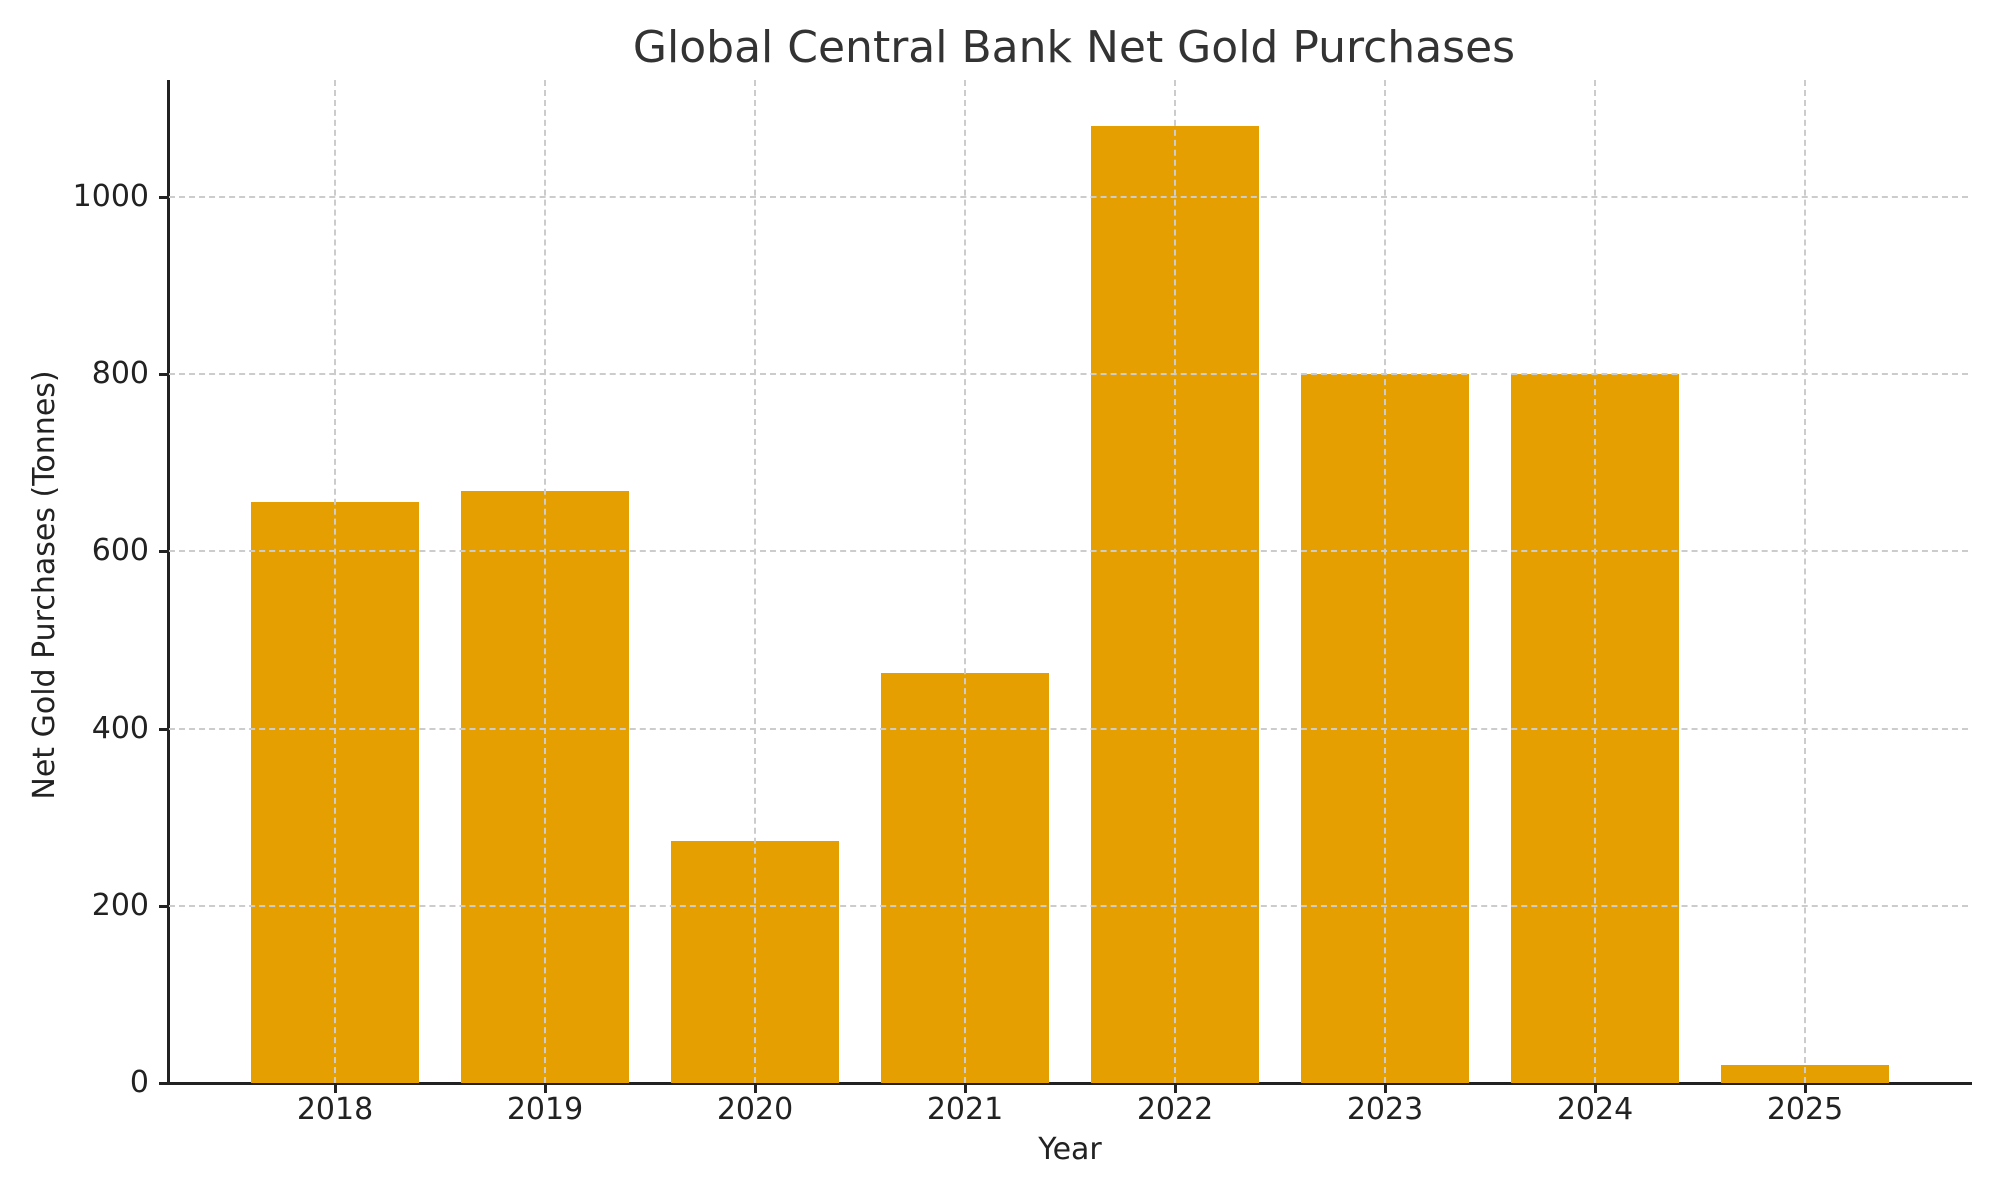  Describe the element at coordinates (1595, 1109) in the screenshot. I see `x-tick-label: 2024` at that location.